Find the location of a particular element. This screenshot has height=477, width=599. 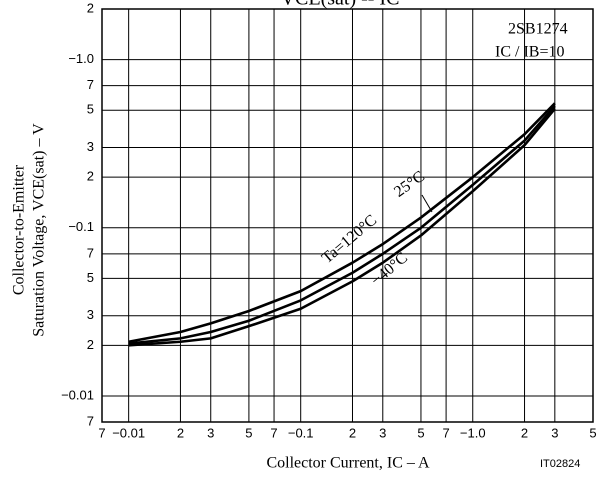

series-label: Ta=120°C is located at coordinates (349, 239).